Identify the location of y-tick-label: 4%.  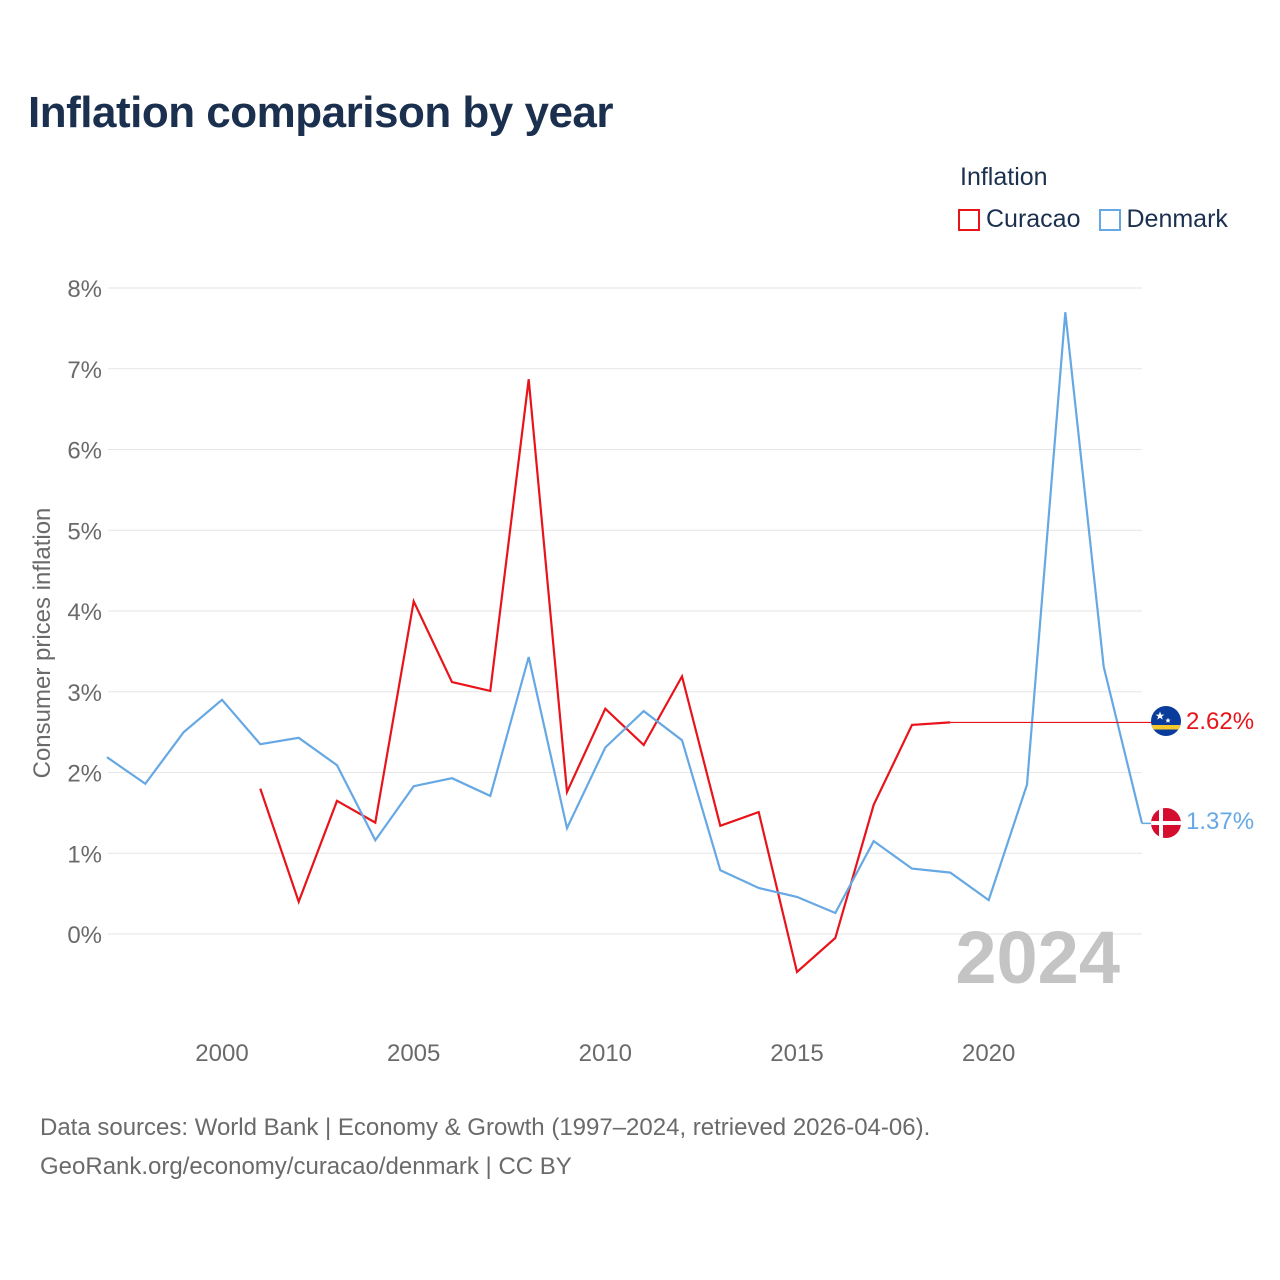
(84, 612).